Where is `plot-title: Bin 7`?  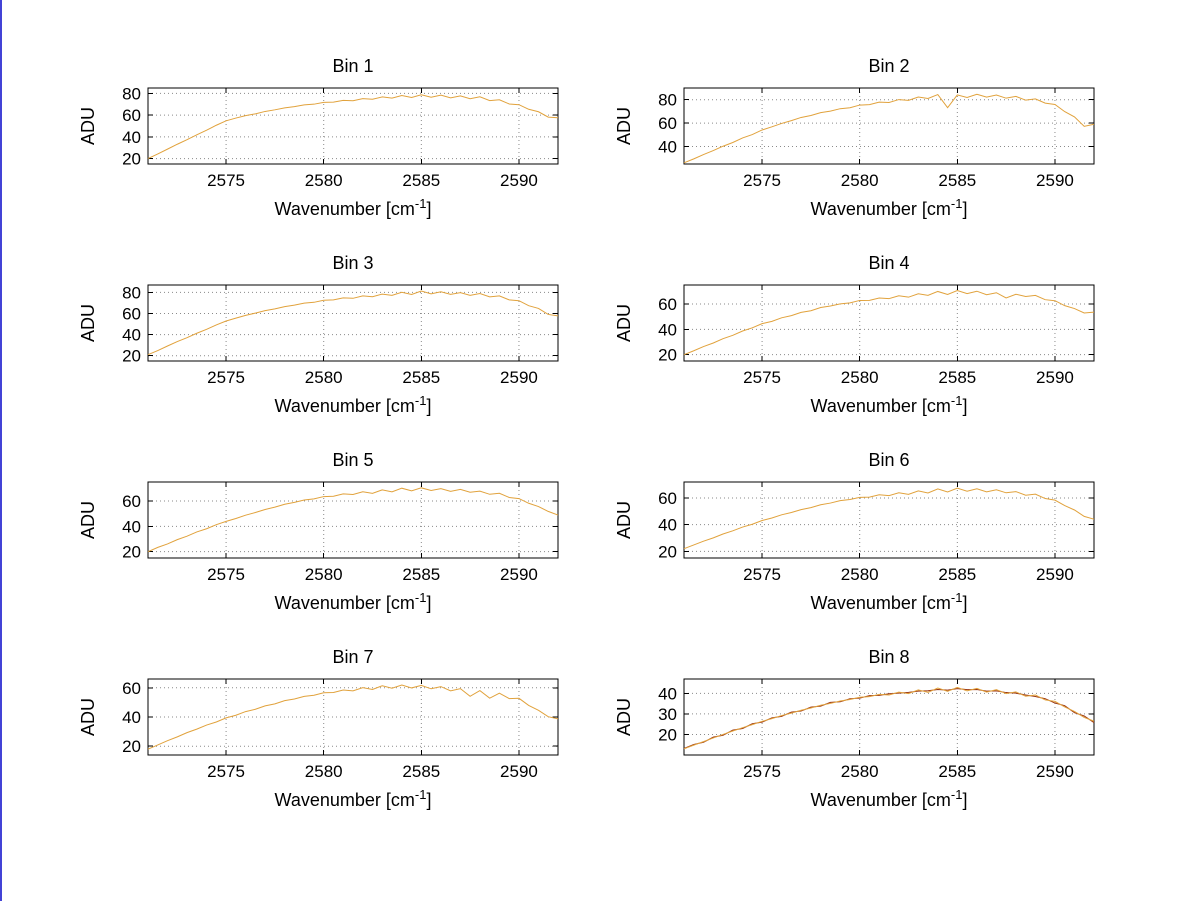 plot-title: Bin 7 is located at coordinates (353, 657).